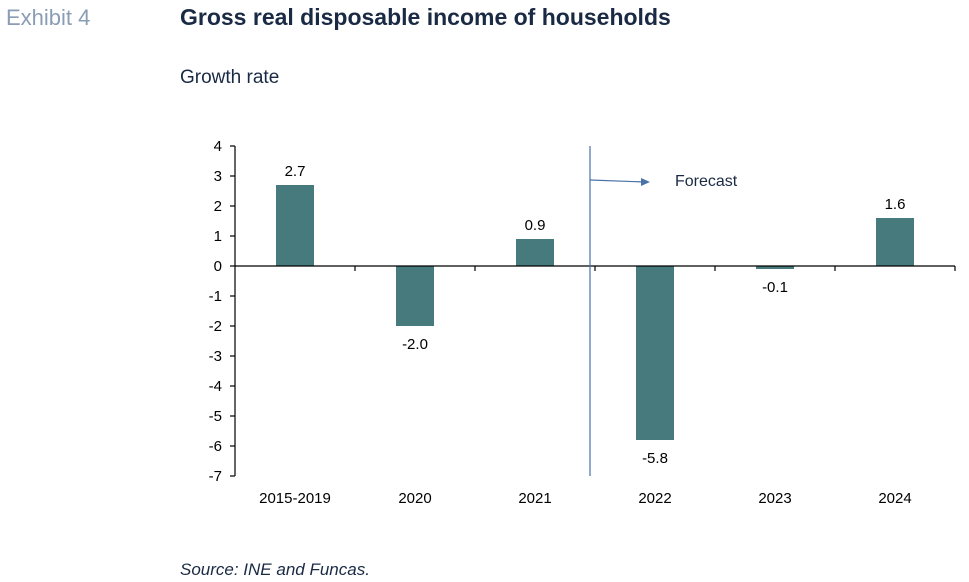 Image resolution: width=969 pixels, height=582 pixels. I want to click on source-note: Source: INE and Funcas., so click(275, 569).